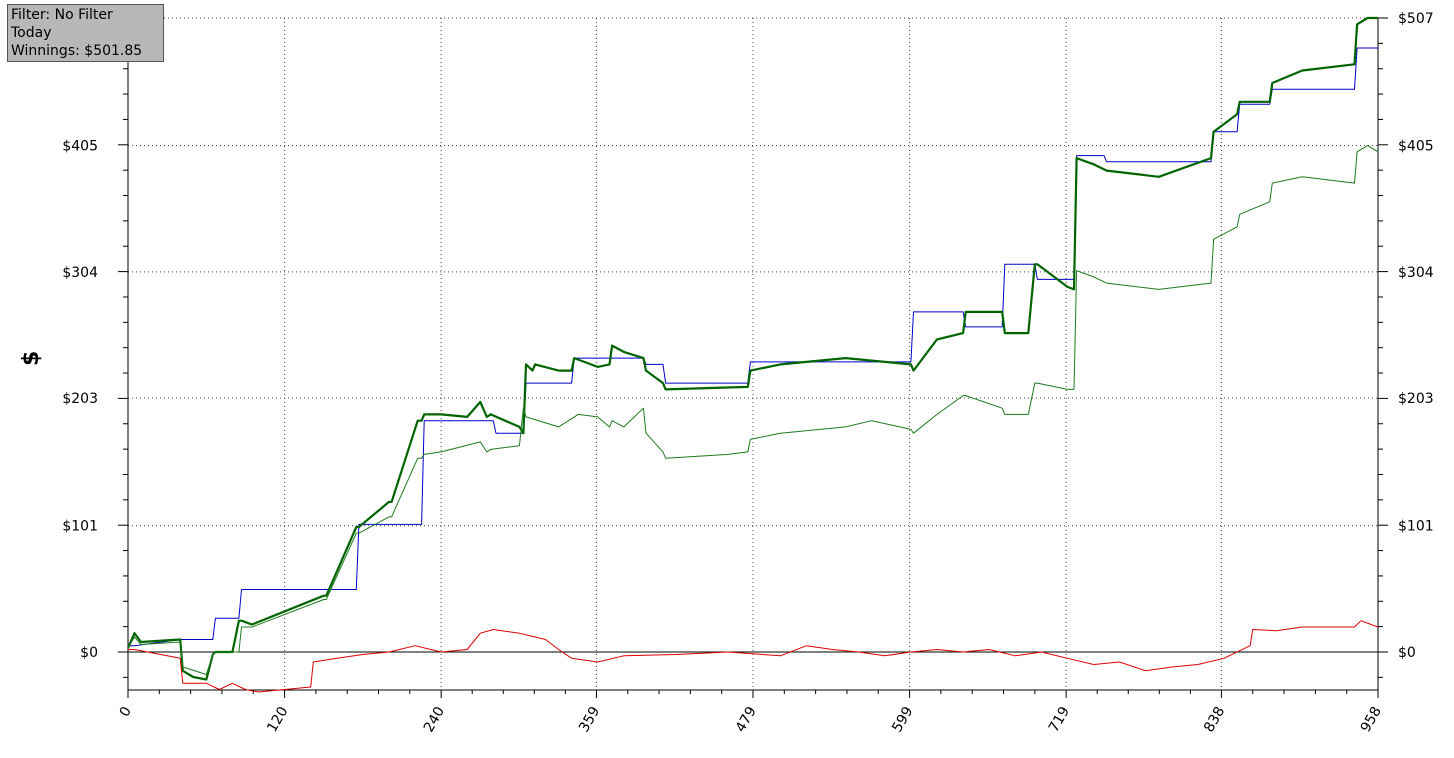 The height and width of the screenshot is (758, 1454). I want to click on x-tick-label: 958, so click(1371, 719).